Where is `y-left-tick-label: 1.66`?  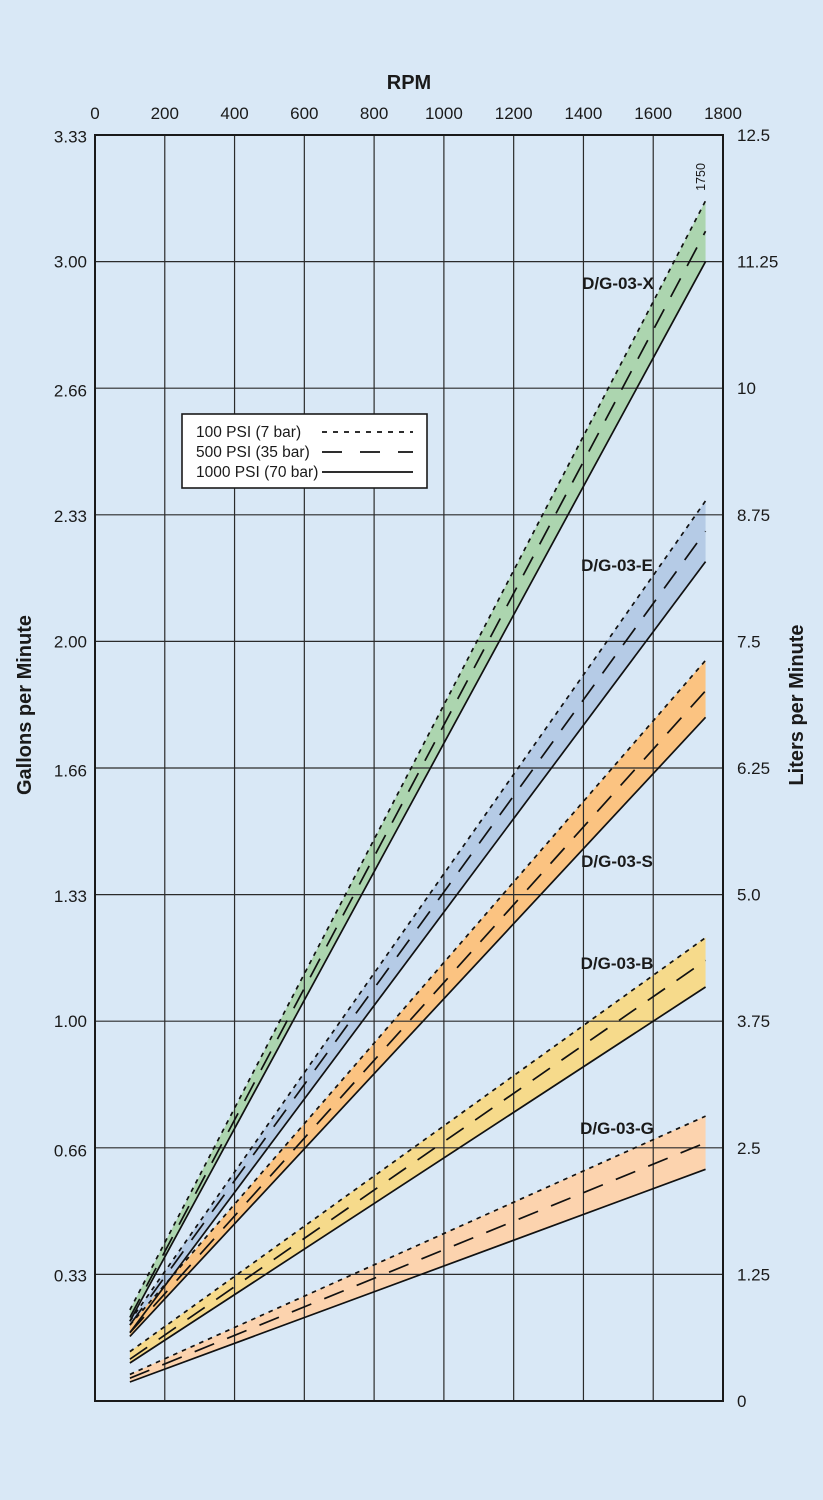 y-left-tick-label: 1.66 is located at coordinates (70, 771).